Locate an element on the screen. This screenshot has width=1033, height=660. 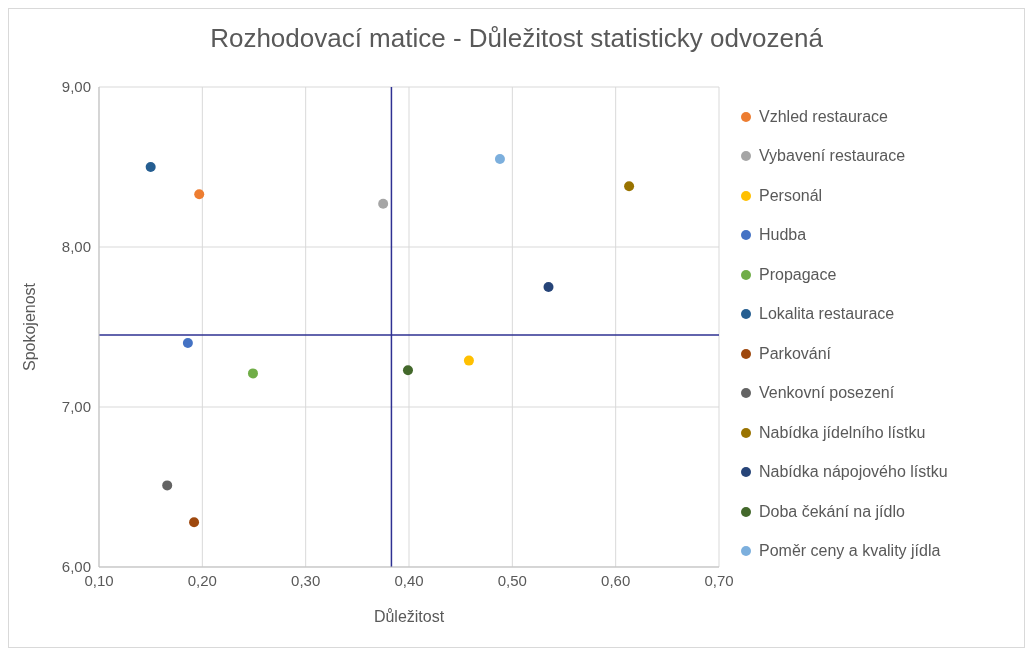
x-tick-label: 0,60 is located at coordinates (616, 580).